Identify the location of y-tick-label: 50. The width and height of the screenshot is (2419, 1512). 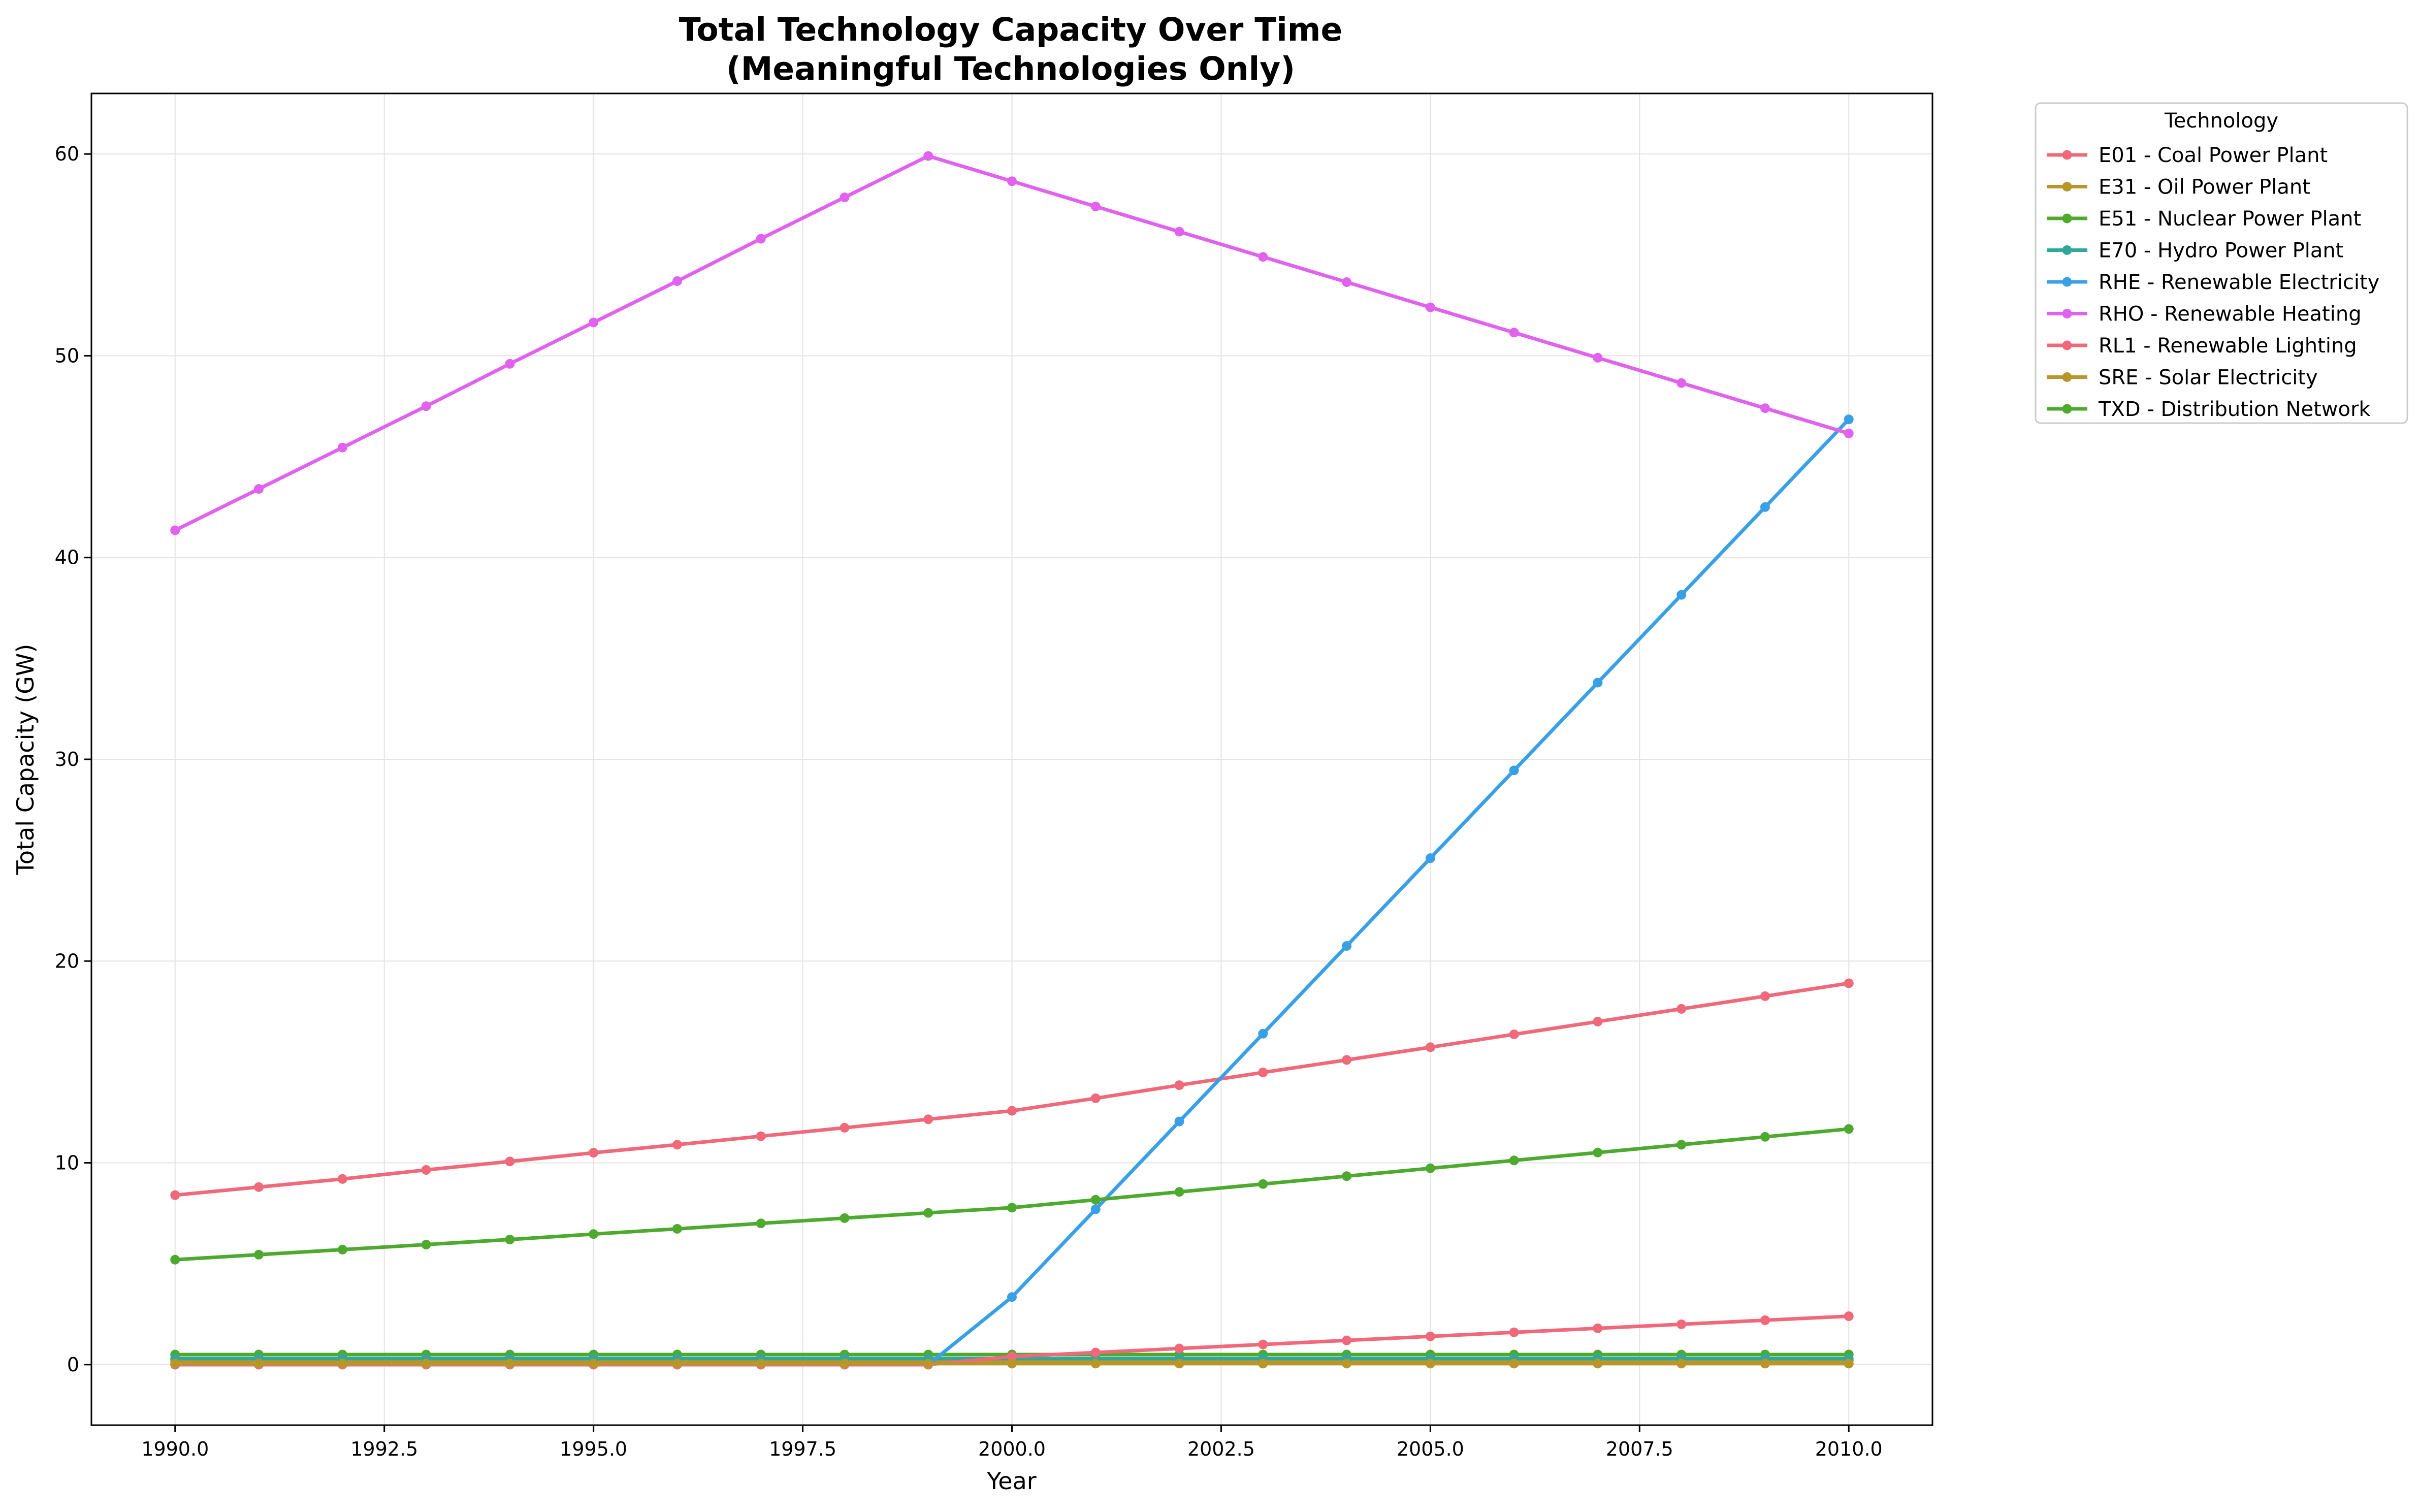
(67, 356).